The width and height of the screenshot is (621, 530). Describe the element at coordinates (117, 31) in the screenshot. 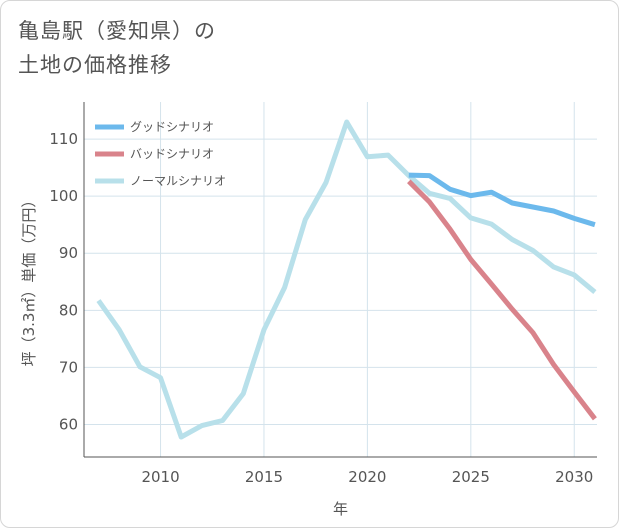

I see `page-title-line-1: 亀島駅（愛知県）の` at that location.